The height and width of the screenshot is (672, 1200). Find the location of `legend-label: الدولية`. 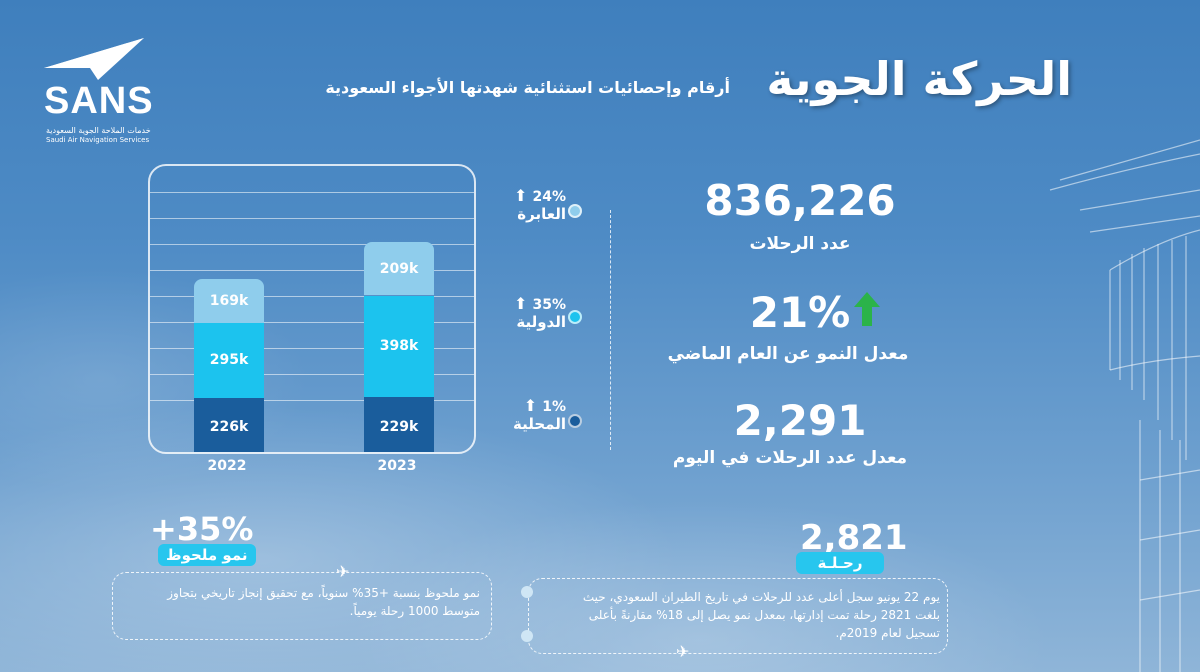

legend-label: الدولية is located at coordinates (541, 322).